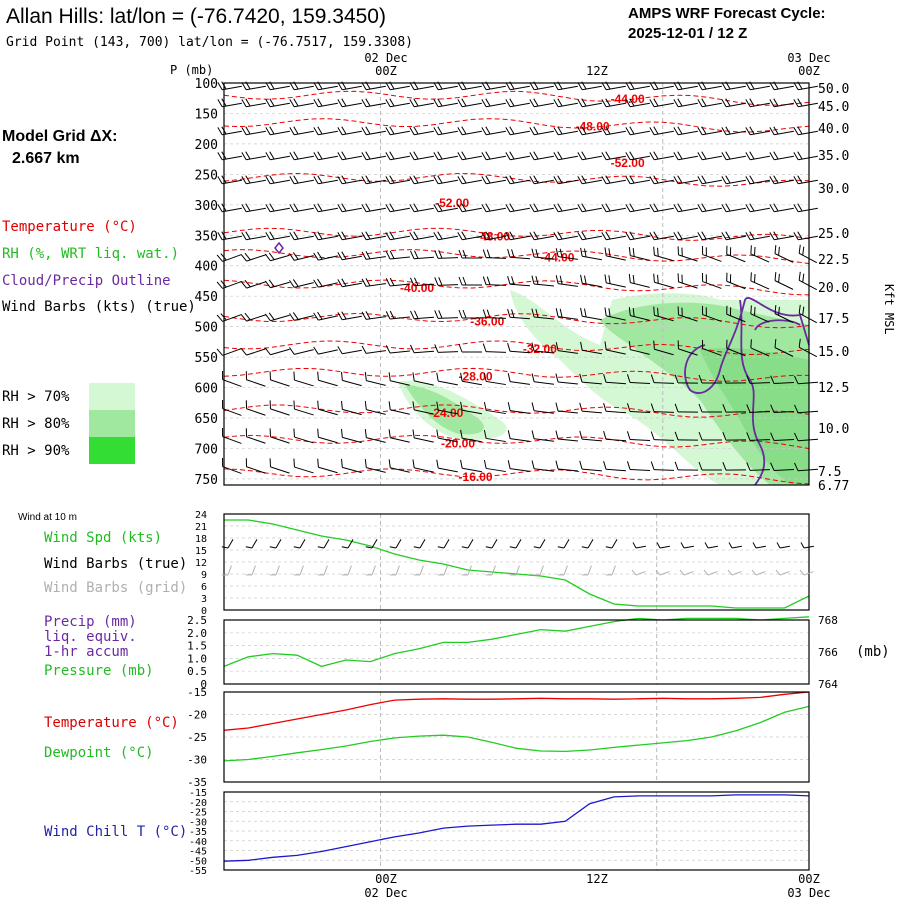 This screenshot has height=900, width=900. What do you see at coordinates (206, 84) in the screenshot?
I see `pressure-tick-label: 100` at bounding box center [206, 84].